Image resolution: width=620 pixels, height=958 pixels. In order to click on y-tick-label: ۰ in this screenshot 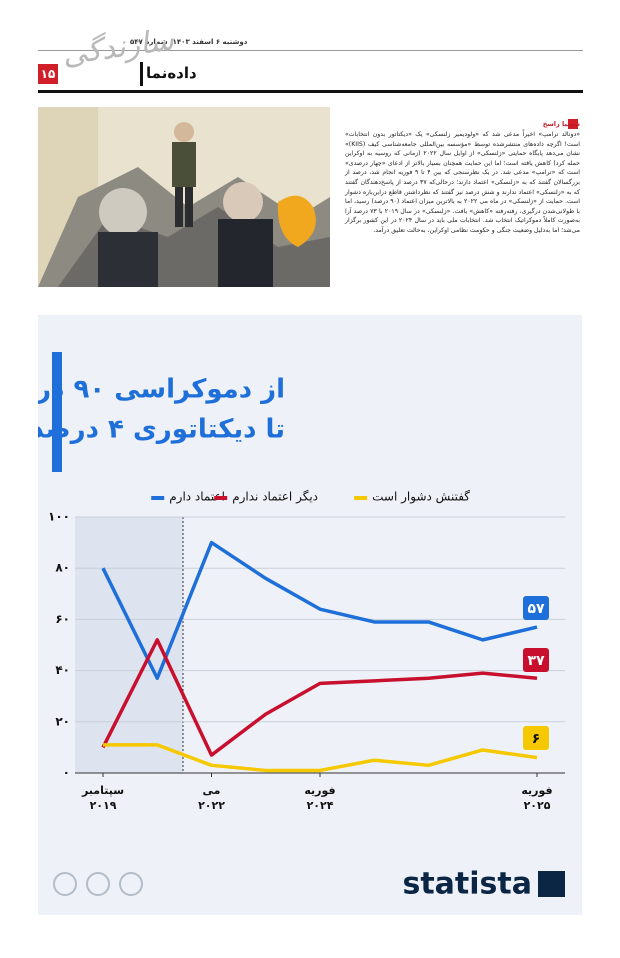, I will do `click(66, 773)`.